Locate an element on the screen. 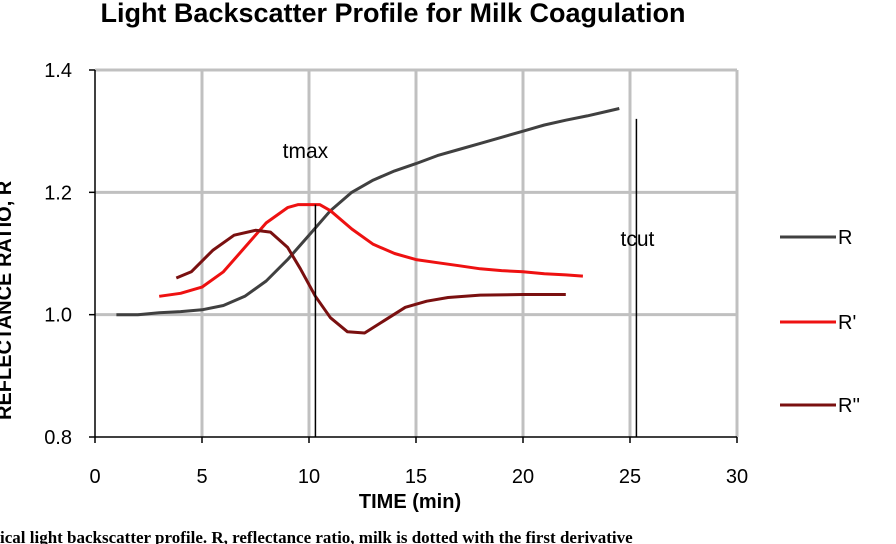 The image size is (896, 544). x-tick-label: 15 is located at coordinates (416, 477).